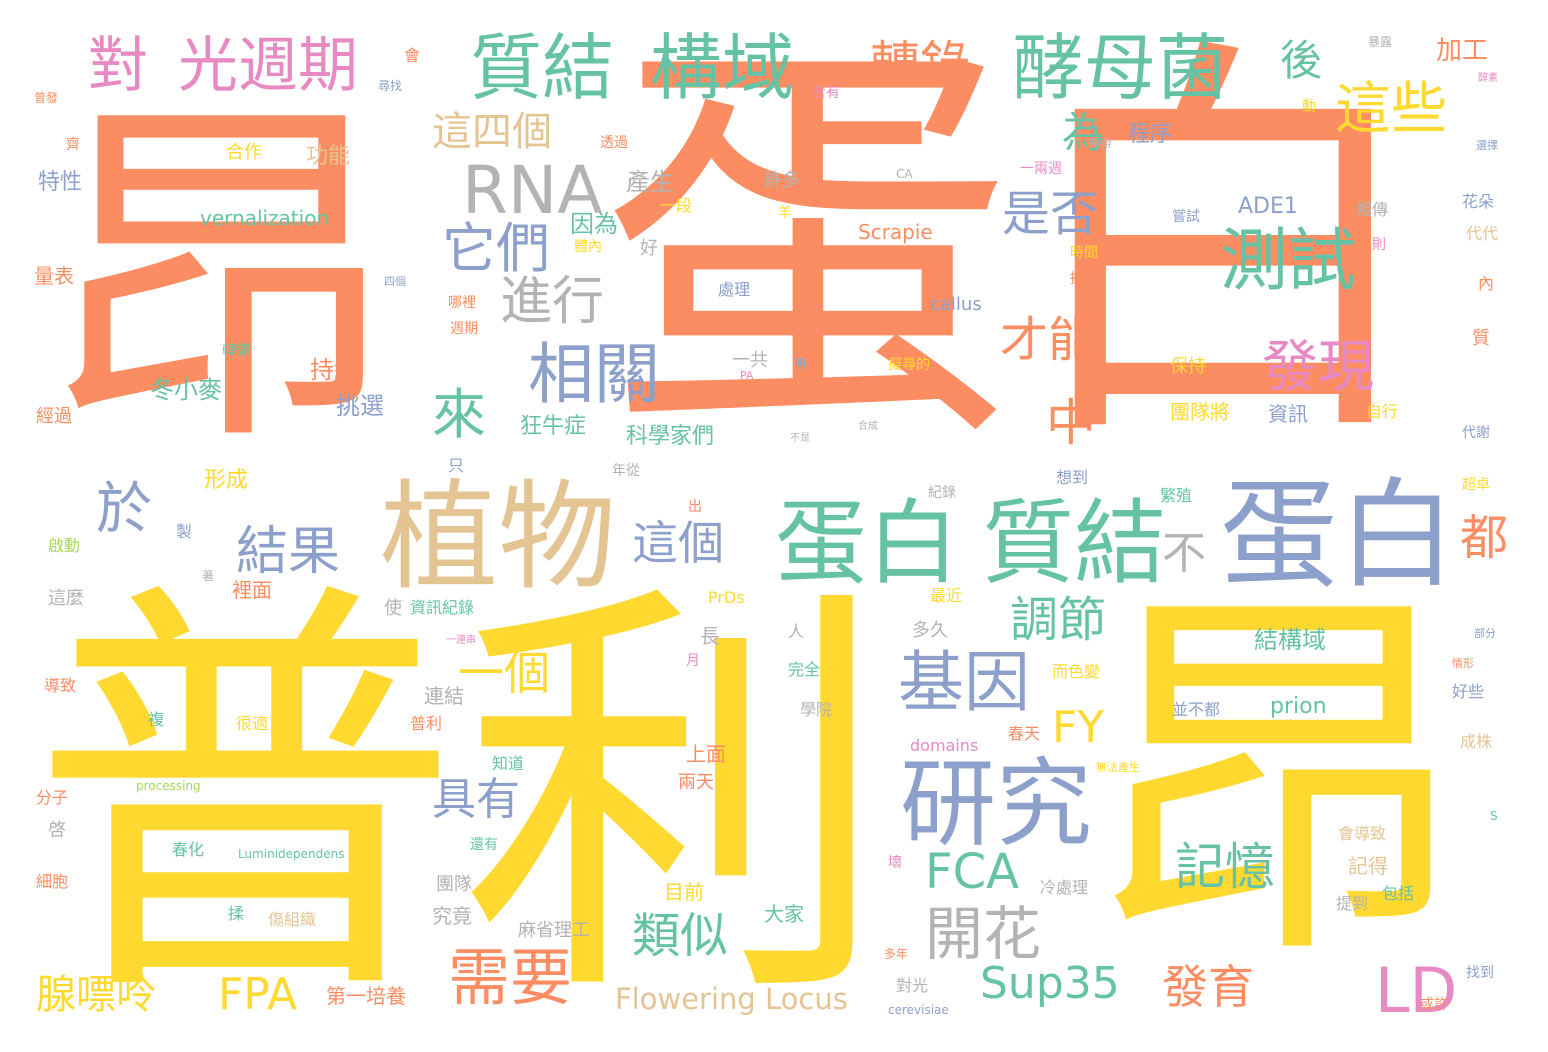 This screenshot has height=1052, width=1548. I want to click on word-ld: LD, so click(1416, 990).